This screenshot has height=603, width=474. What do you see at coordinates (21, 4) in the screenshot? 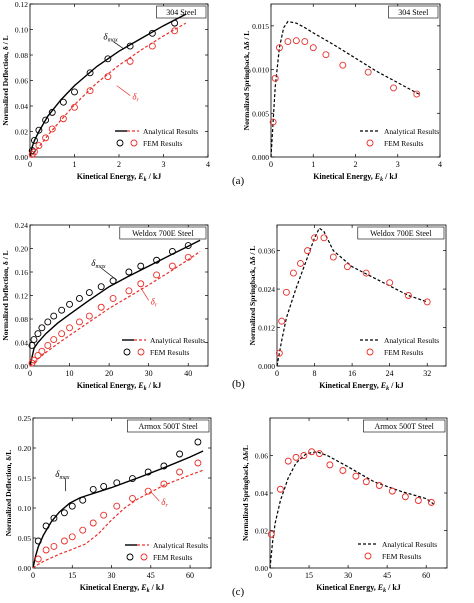
I see `y-tick-label: 0.12` at bounding box center [21, 4].